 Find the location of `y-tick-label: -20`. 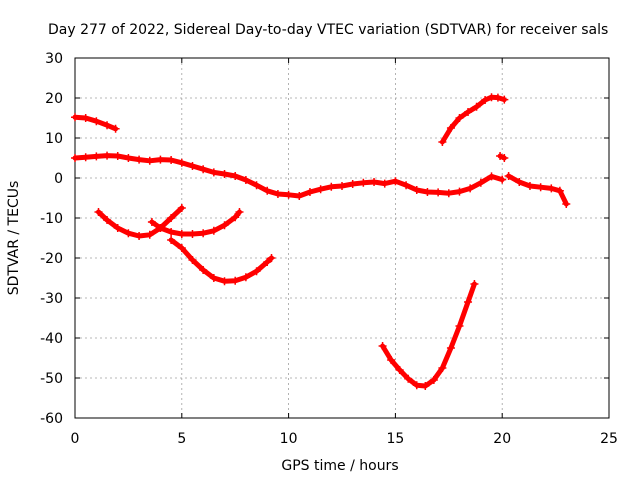

y-tick-label: -20 is located at coordinates (51, 259).